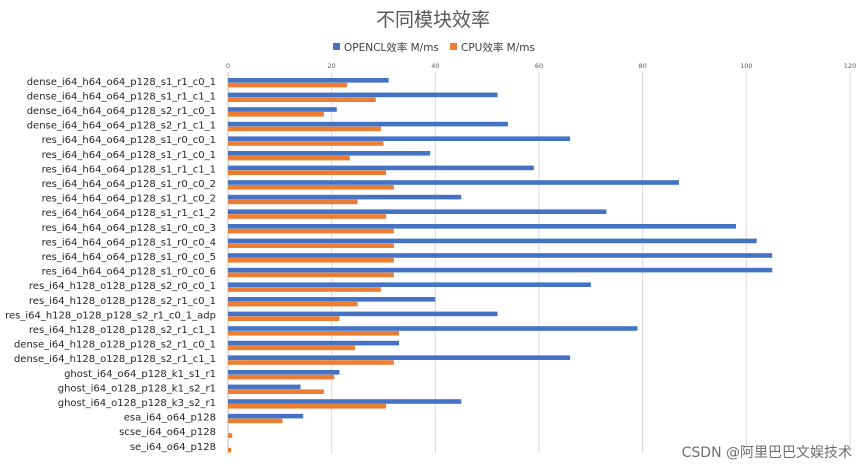 This screenshot has width=866, height=468. Describe the element at coordinates (850, 66) in the screenshot. I see `x-tick-label: 120` at that location.